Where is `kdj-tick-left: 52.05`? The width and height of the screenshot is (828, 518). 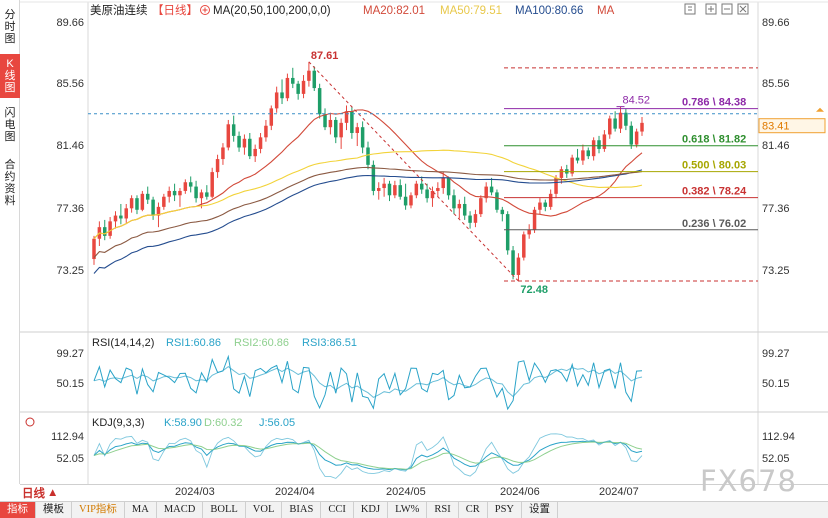 kdj-tick-left: 52.05 is located at coordinates (70, 459).